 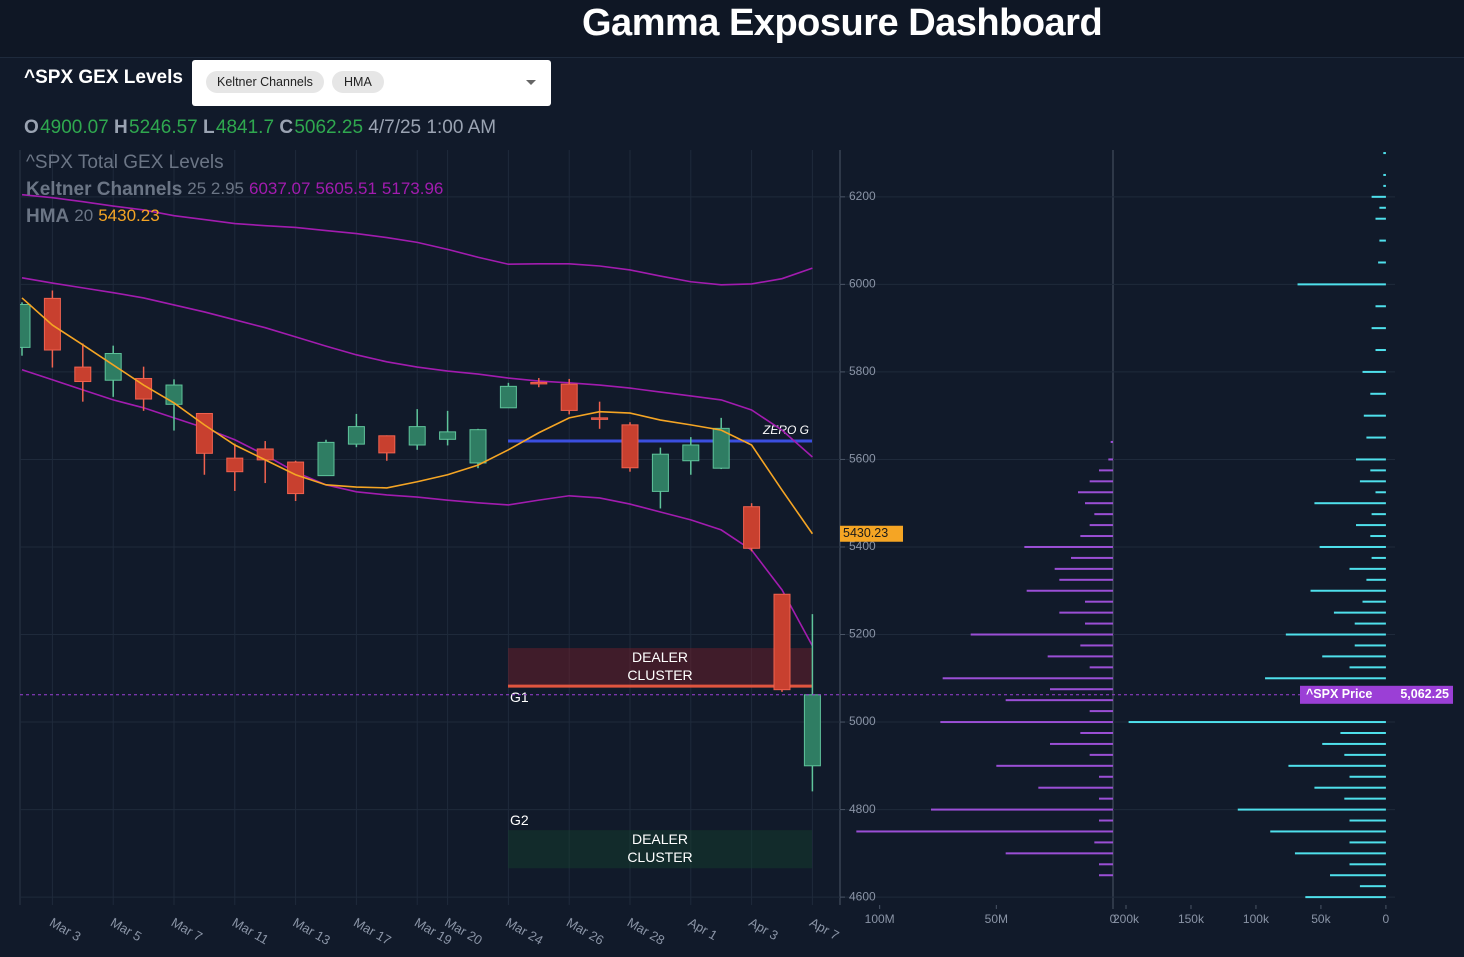 What do you see at coordinates (659, 675) in the screenshot?
I see `cluster-label: CLUSTER` at bounding box center [659, 675].